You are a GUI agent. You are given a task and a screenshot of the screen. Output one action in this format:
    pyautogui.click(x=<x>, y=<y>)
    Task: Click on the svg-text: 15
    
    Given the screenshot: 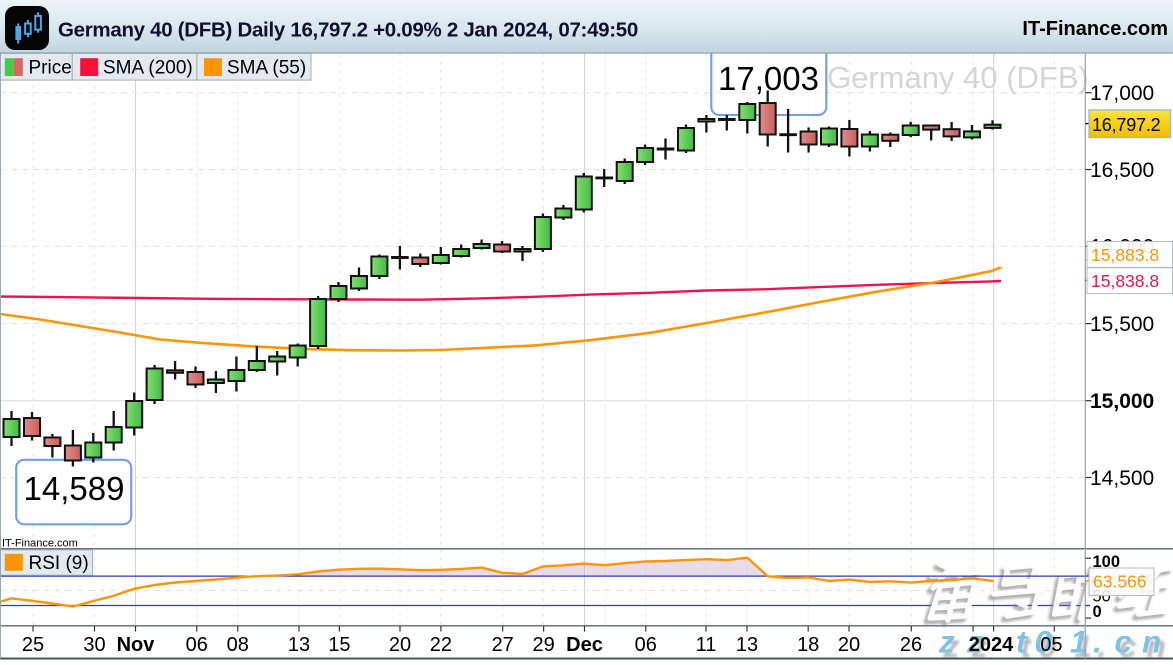 What is the action you would take?
    pyautogui.click(x=339, y=645)
    